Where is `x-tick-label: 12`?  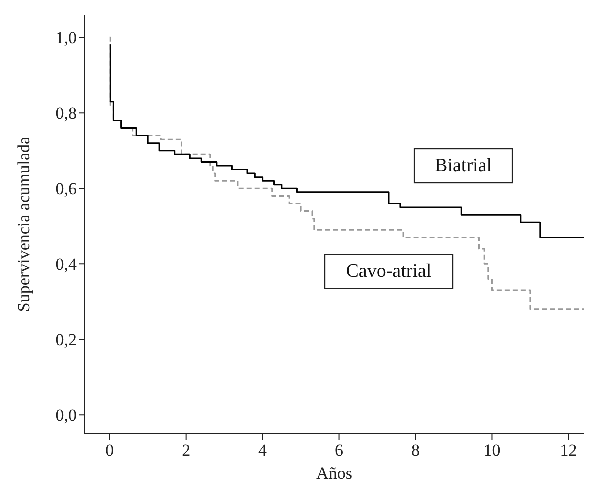 x-tick-label: 12 is located at coordinates (569, 450).